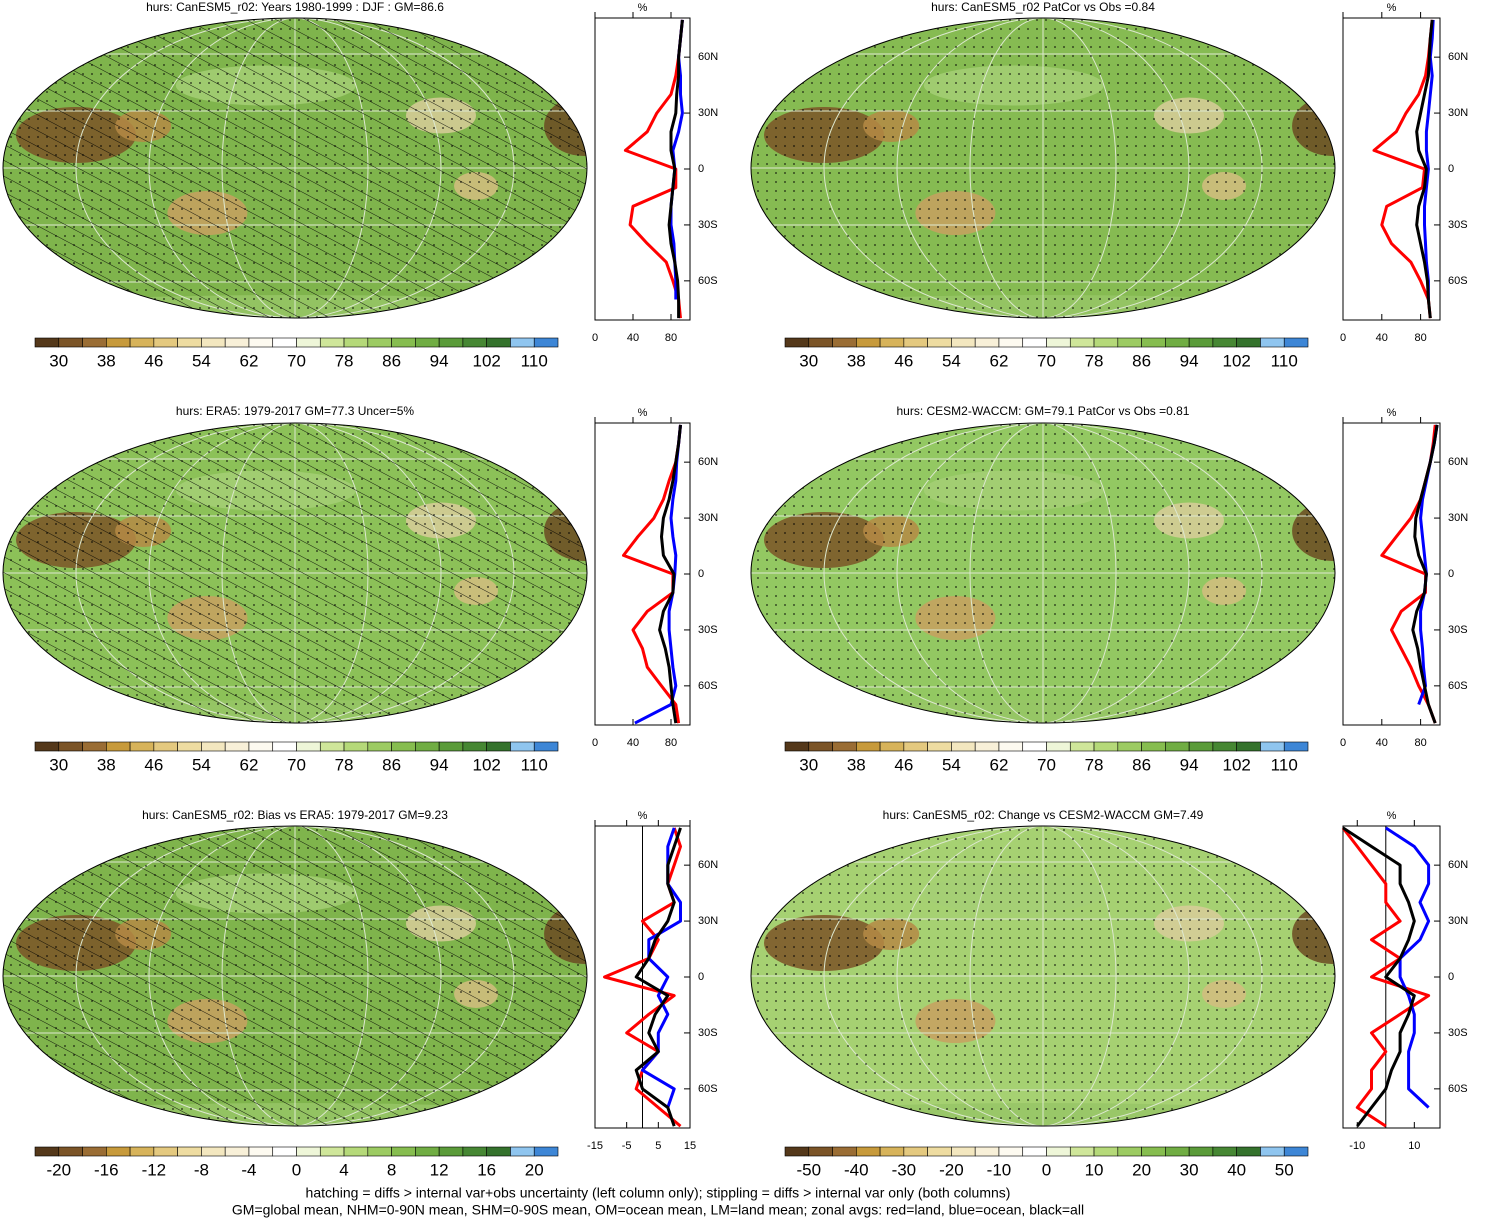  What do you see at coordinates (1236, 1169) in the screenshot?
I see `colorbar-label: 40` at bounding box center [1236, 1169].